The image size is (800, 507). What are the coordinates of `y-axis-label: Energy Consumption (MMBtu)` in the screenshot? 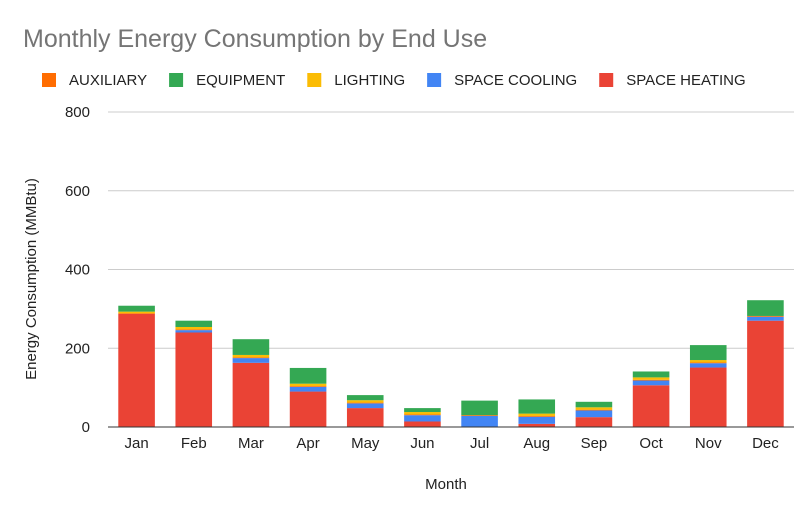 It's located at (31, 279).